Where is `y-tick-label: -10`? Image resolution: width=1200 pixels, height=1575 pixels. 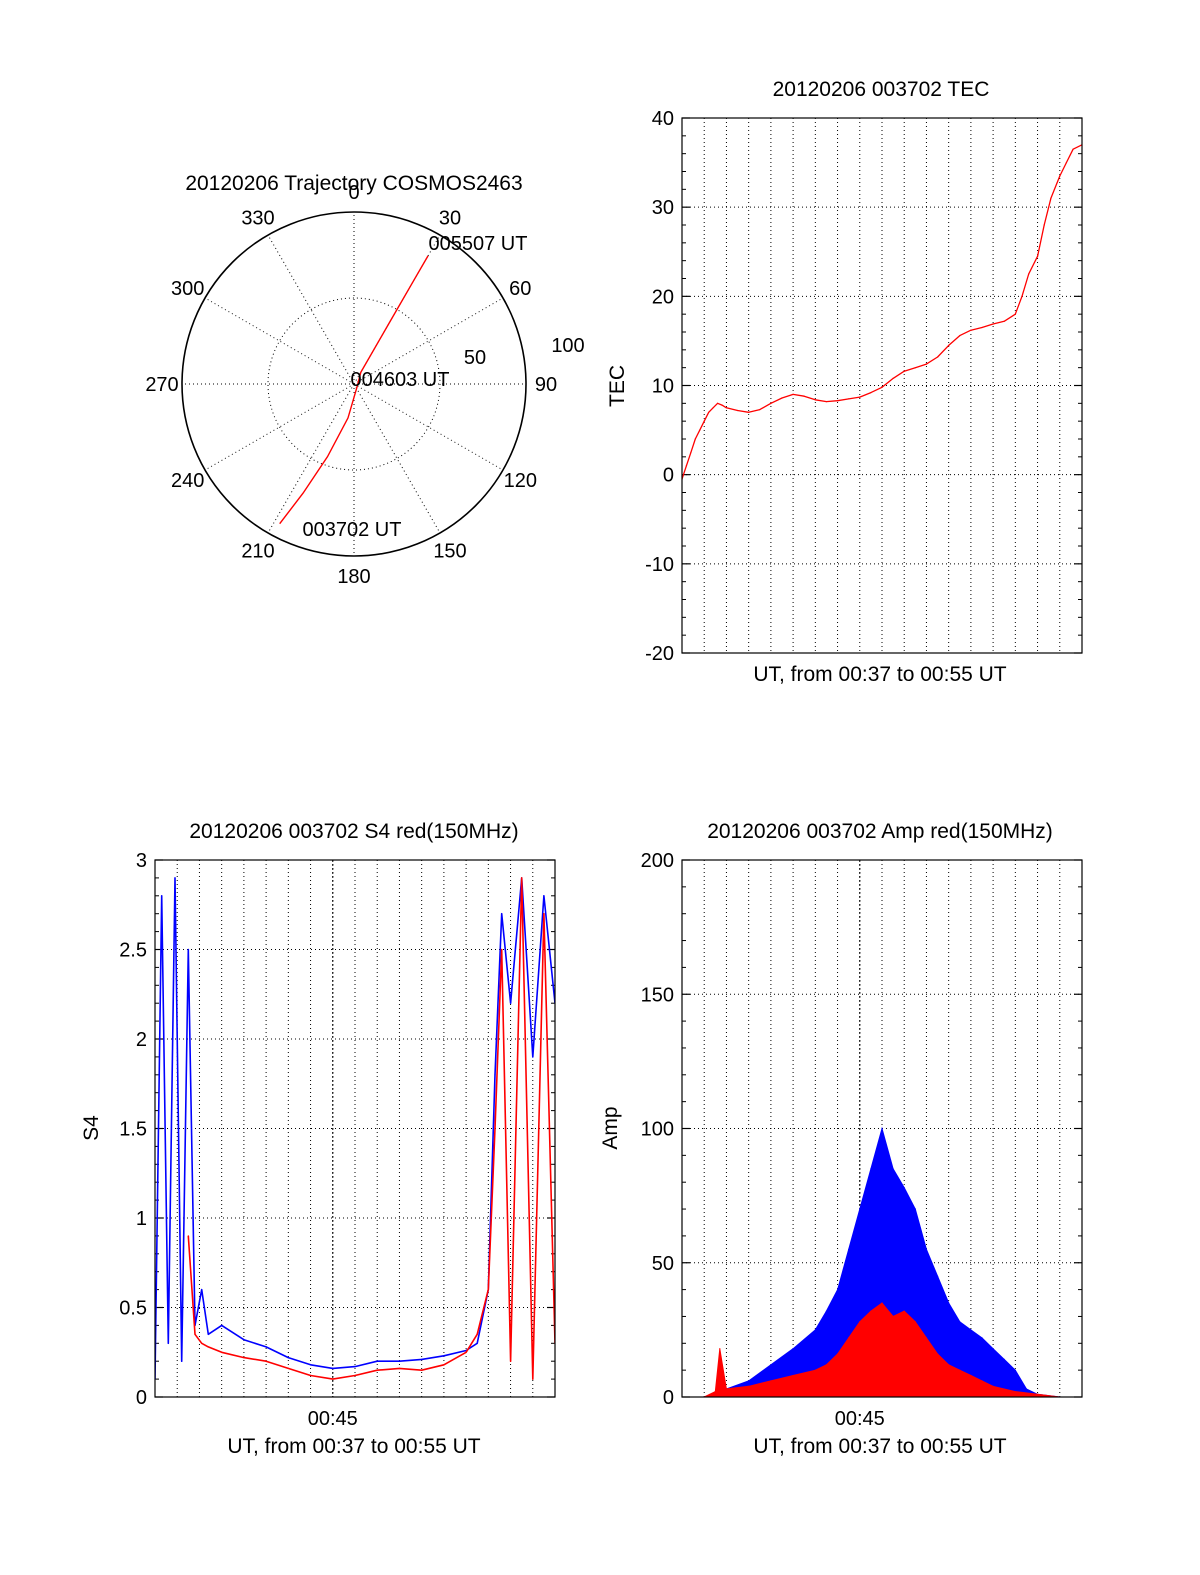 y-tick-label: -10 is located at coordinates (659, 565).